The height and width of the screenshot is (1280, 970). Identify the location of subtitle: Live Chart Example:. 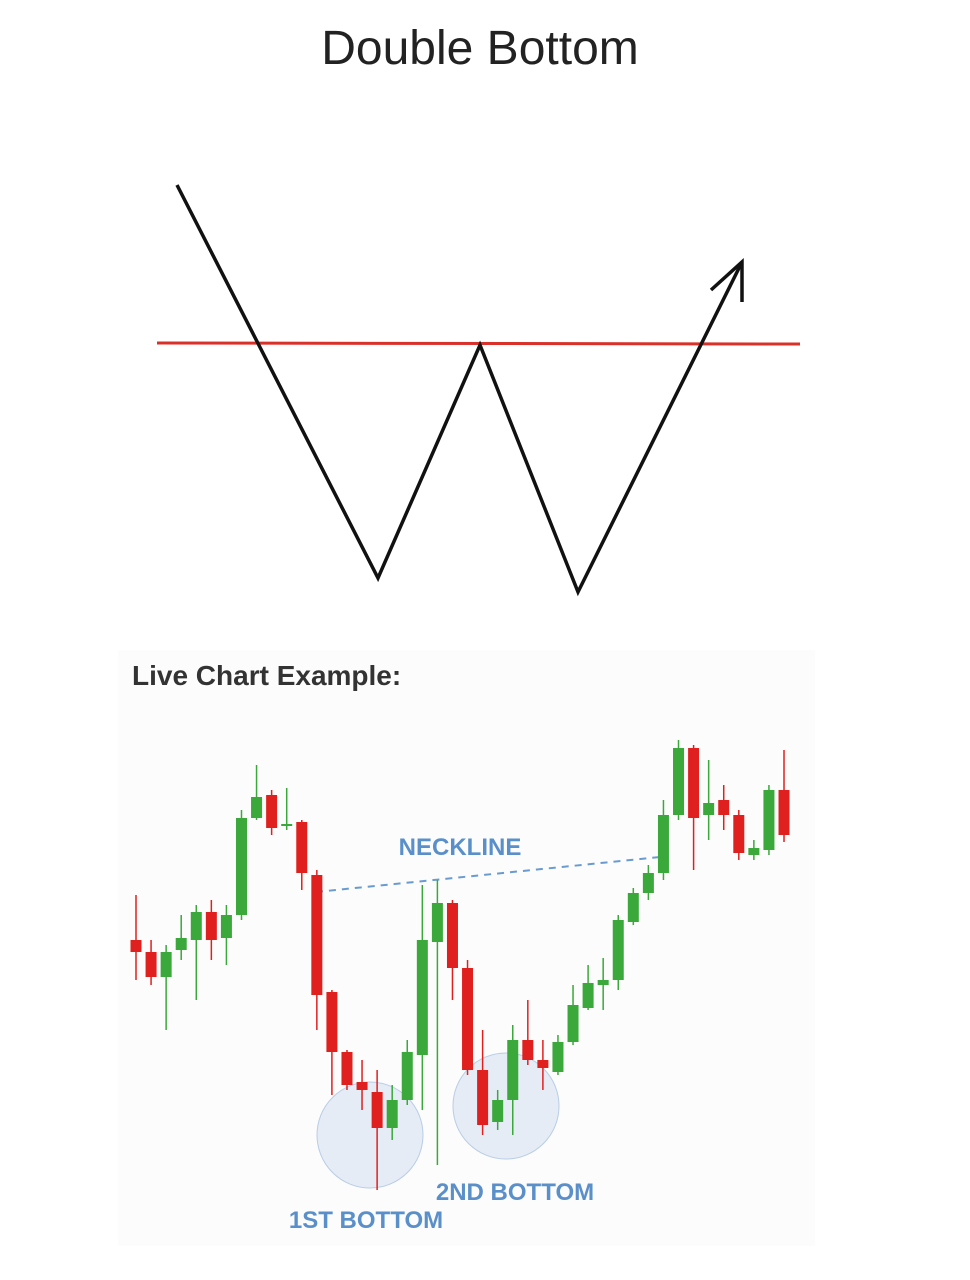
(266, 675).